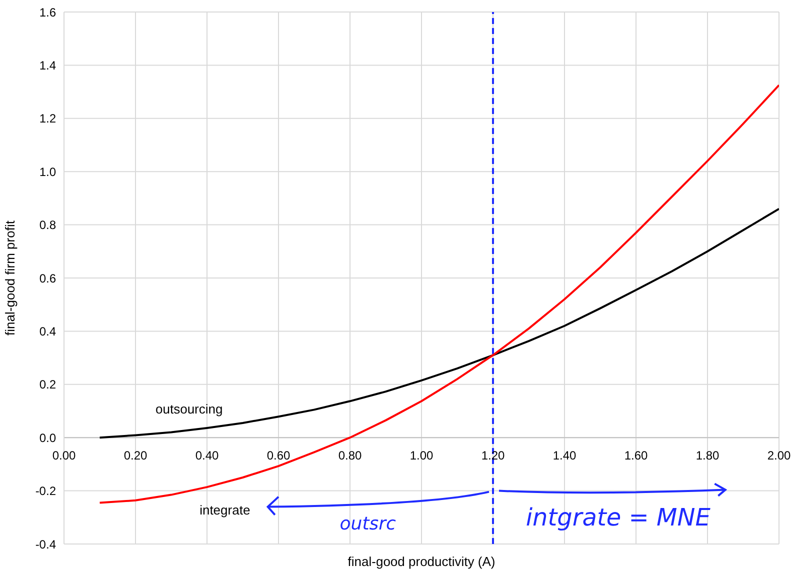 This screenshot has height=572, width=795. What do you see at coordinates (779, 455) in the screenshot?
I see `x-tick-label: 2.00` at bounding box center [779, 455].